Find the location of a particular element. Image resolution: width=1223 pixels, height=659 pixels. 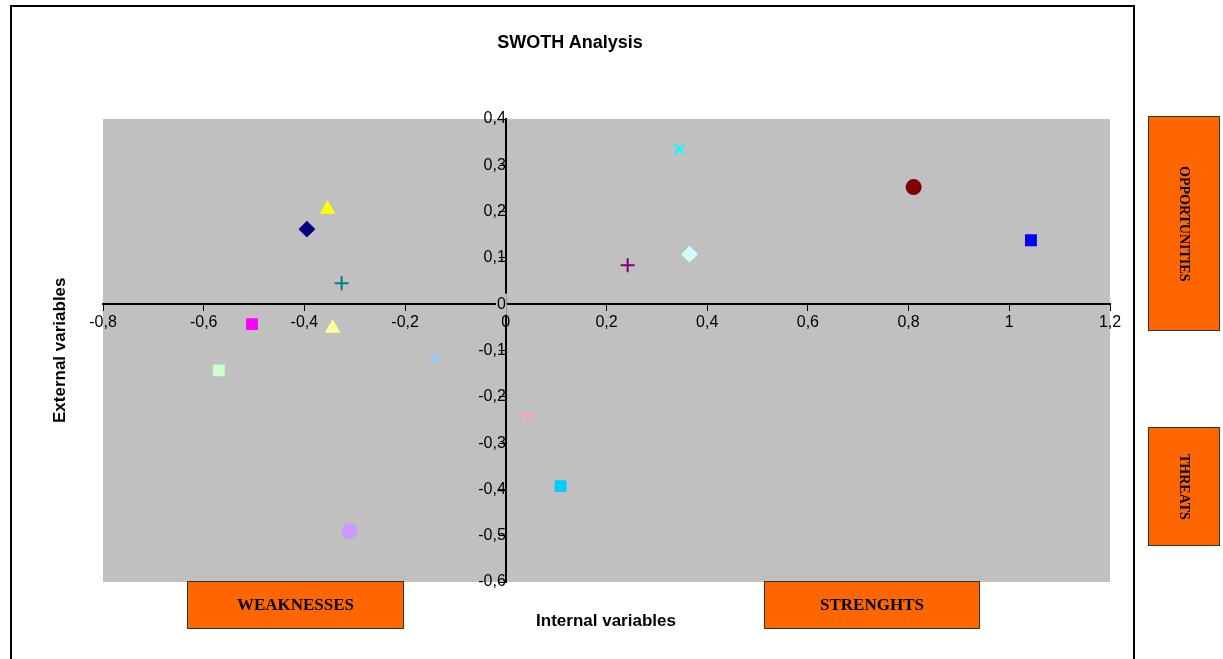

x-tick-label: 0,6 is located at coordinates (808, 322).